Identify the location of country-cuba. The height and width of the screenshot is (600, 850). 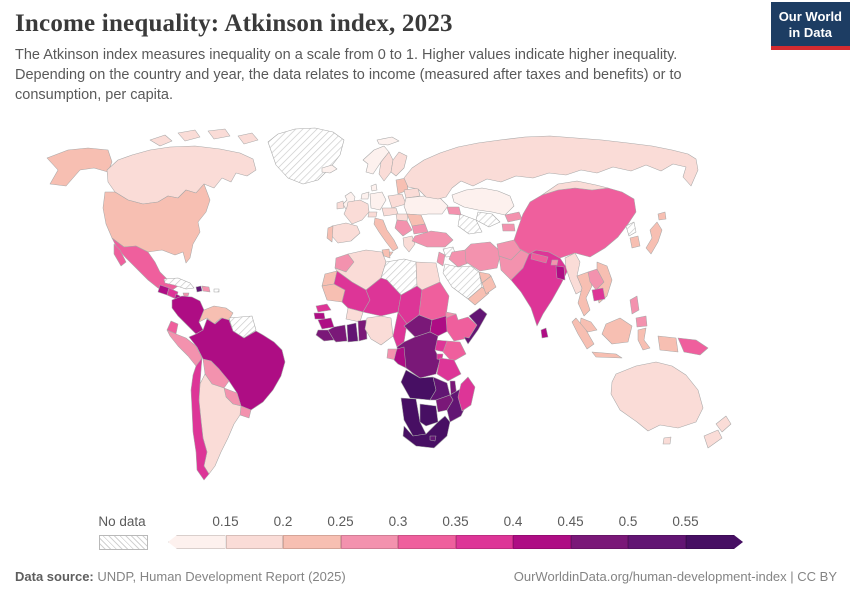
(179, 283).